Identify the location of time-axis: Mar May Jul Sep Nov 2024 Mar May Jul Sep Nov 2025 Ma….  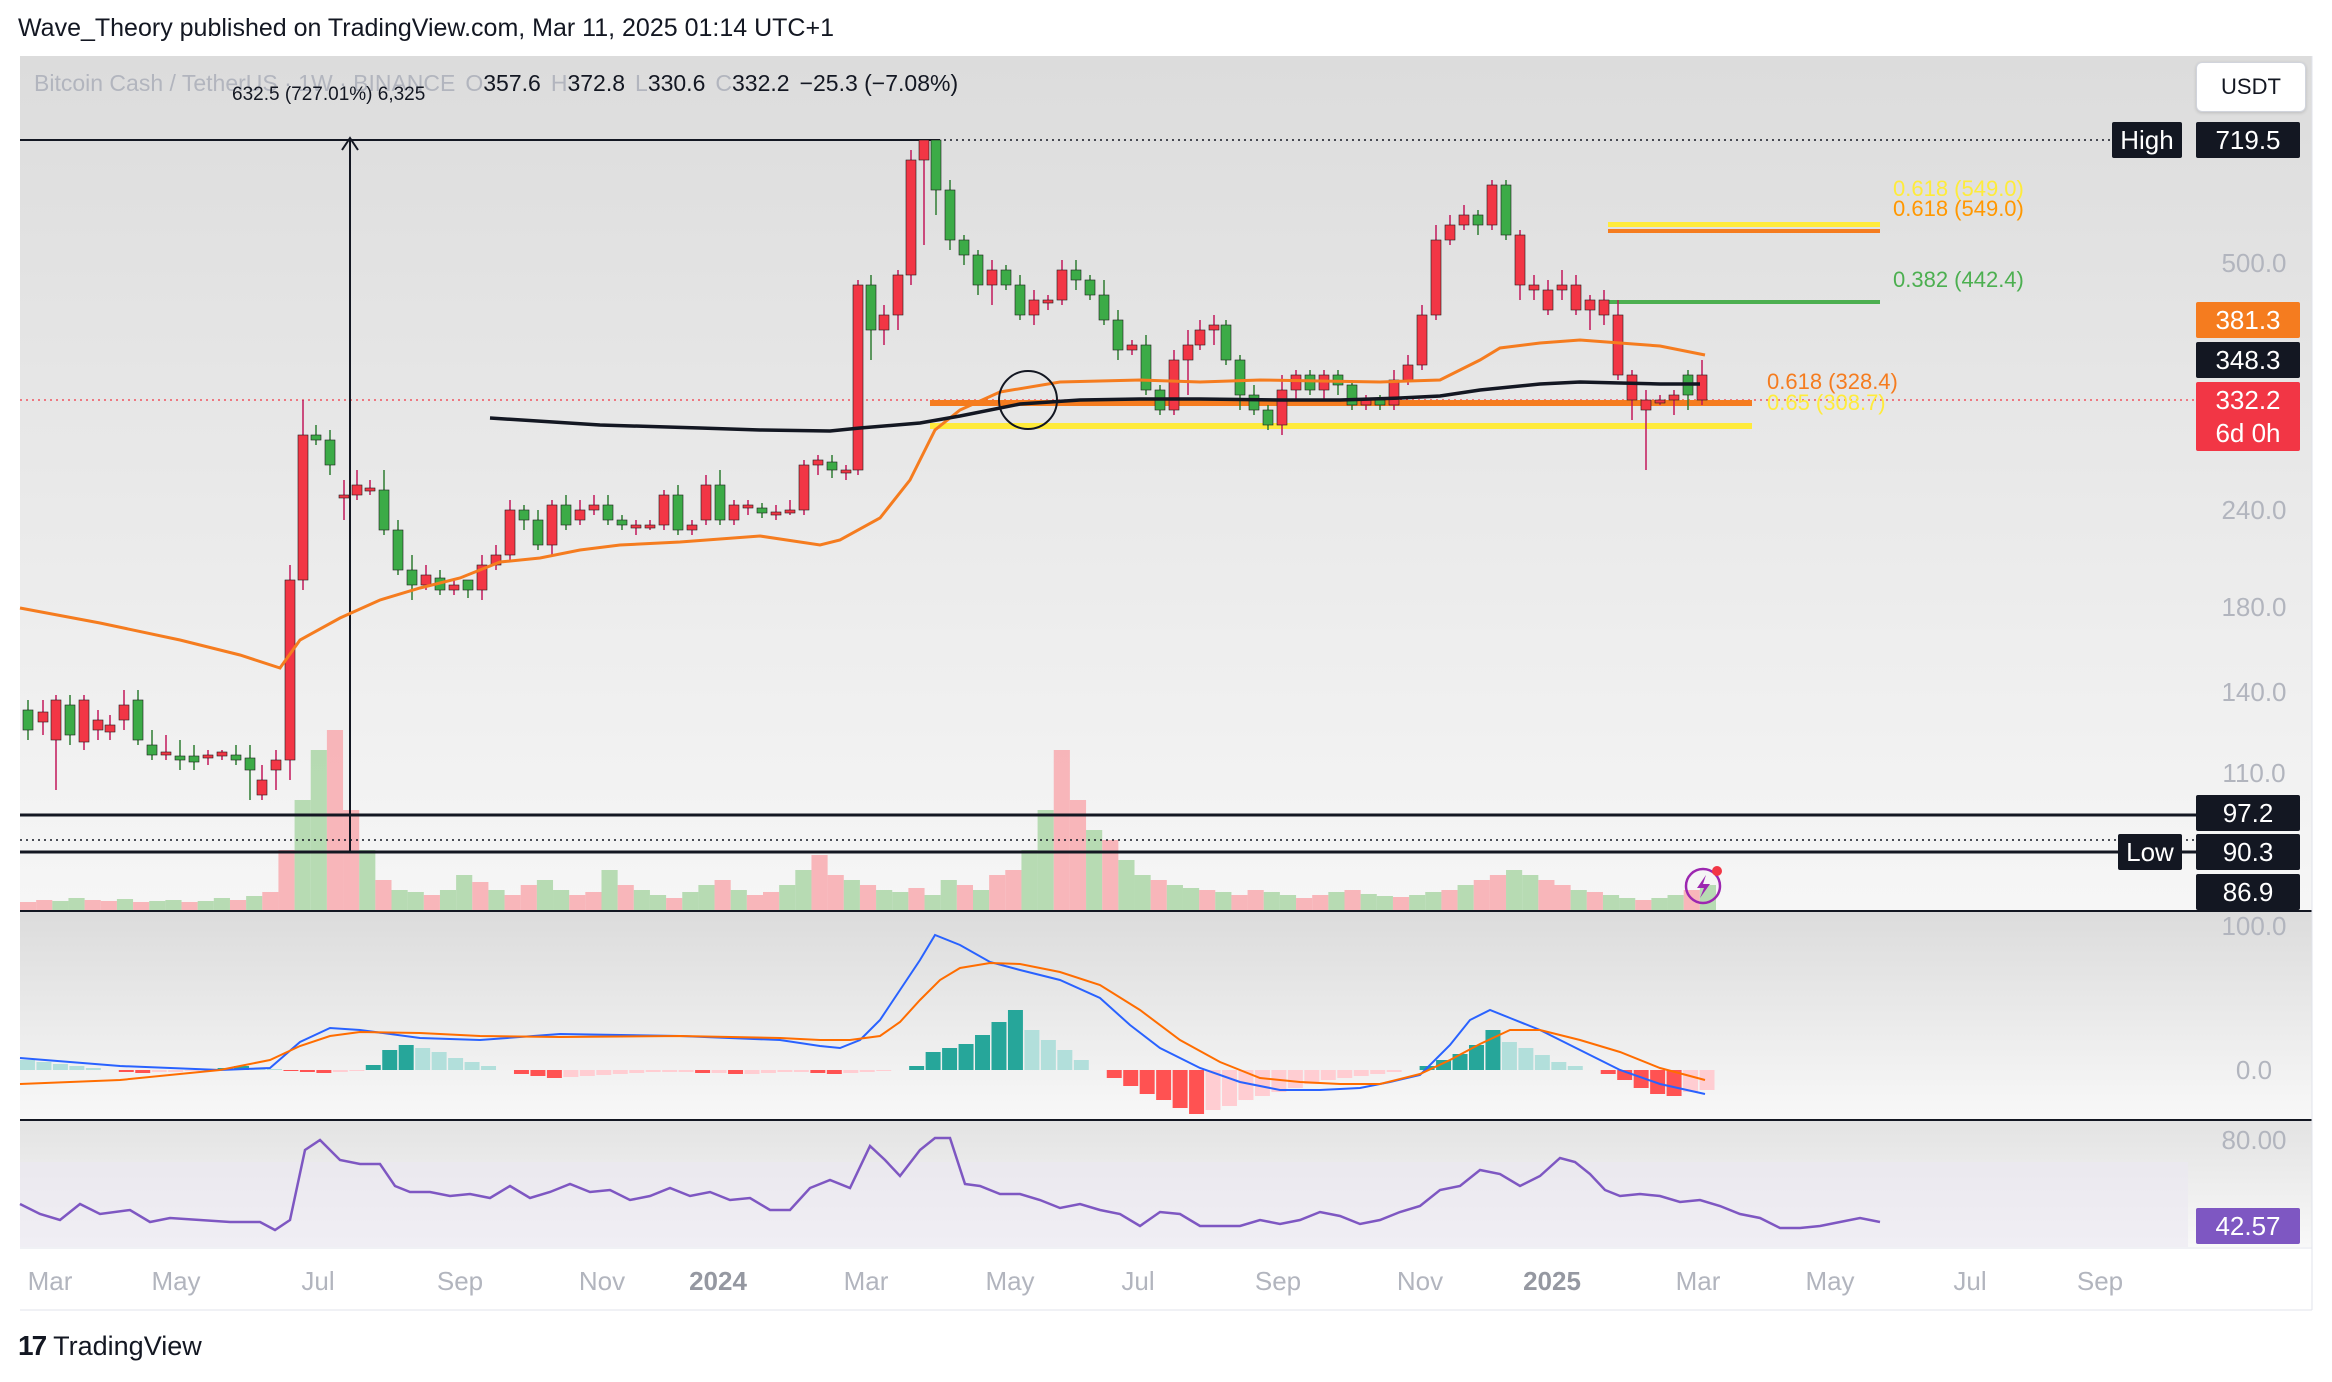
(1076, 1281).